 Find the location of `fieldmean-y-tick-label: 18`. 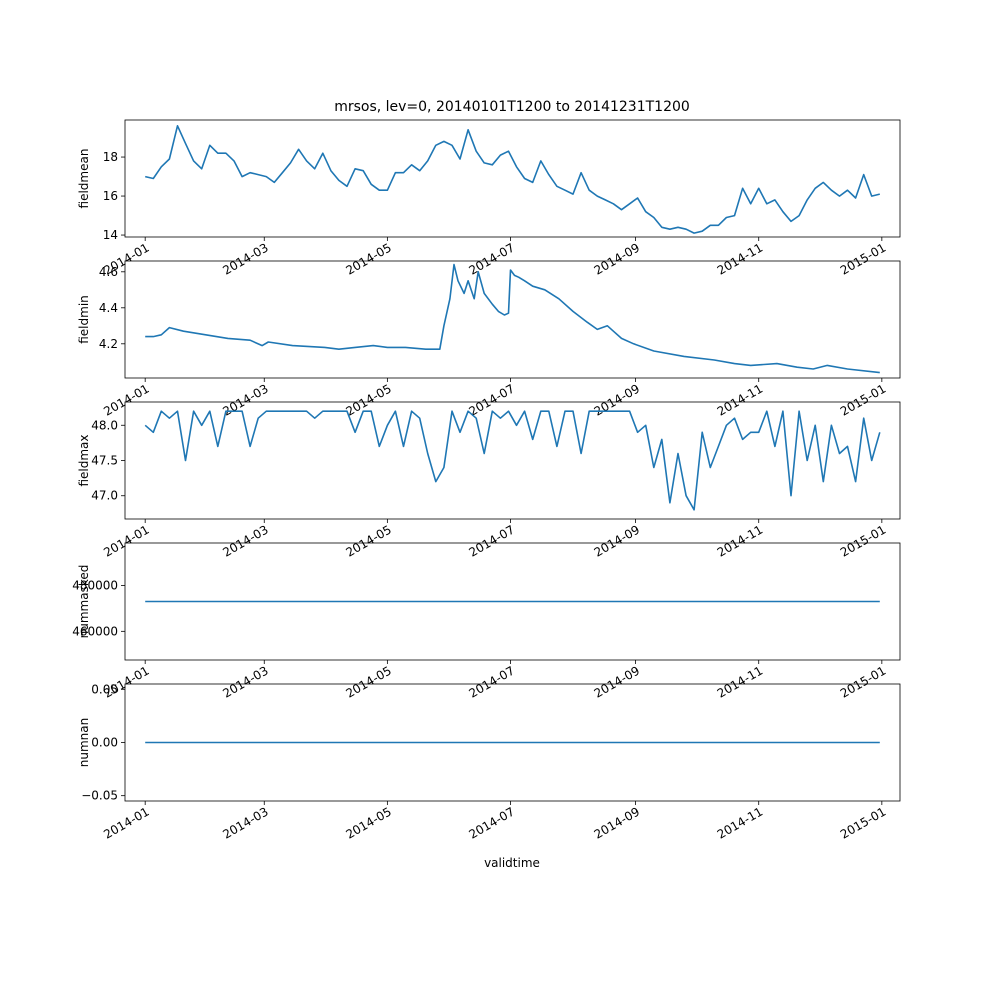

fieldmean-y-tick-label: 18 is located at coordinates (110, 157).